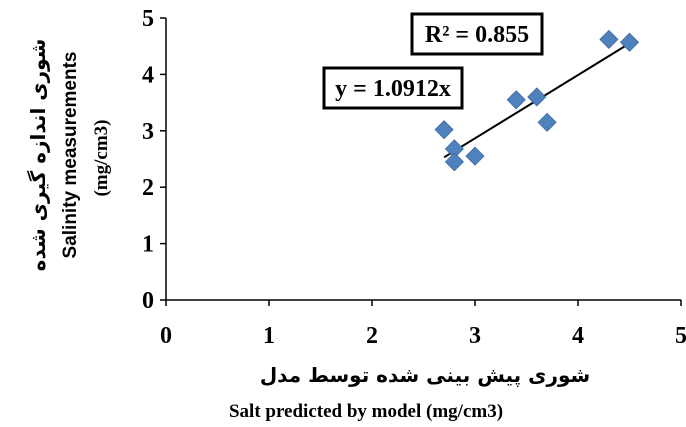 The width and height of the screenshot is (686, 427). What do you see at coordinates (148, 188) in the screenshot?
I see `y-tick-label: 2` at bounding box center [148, 188].